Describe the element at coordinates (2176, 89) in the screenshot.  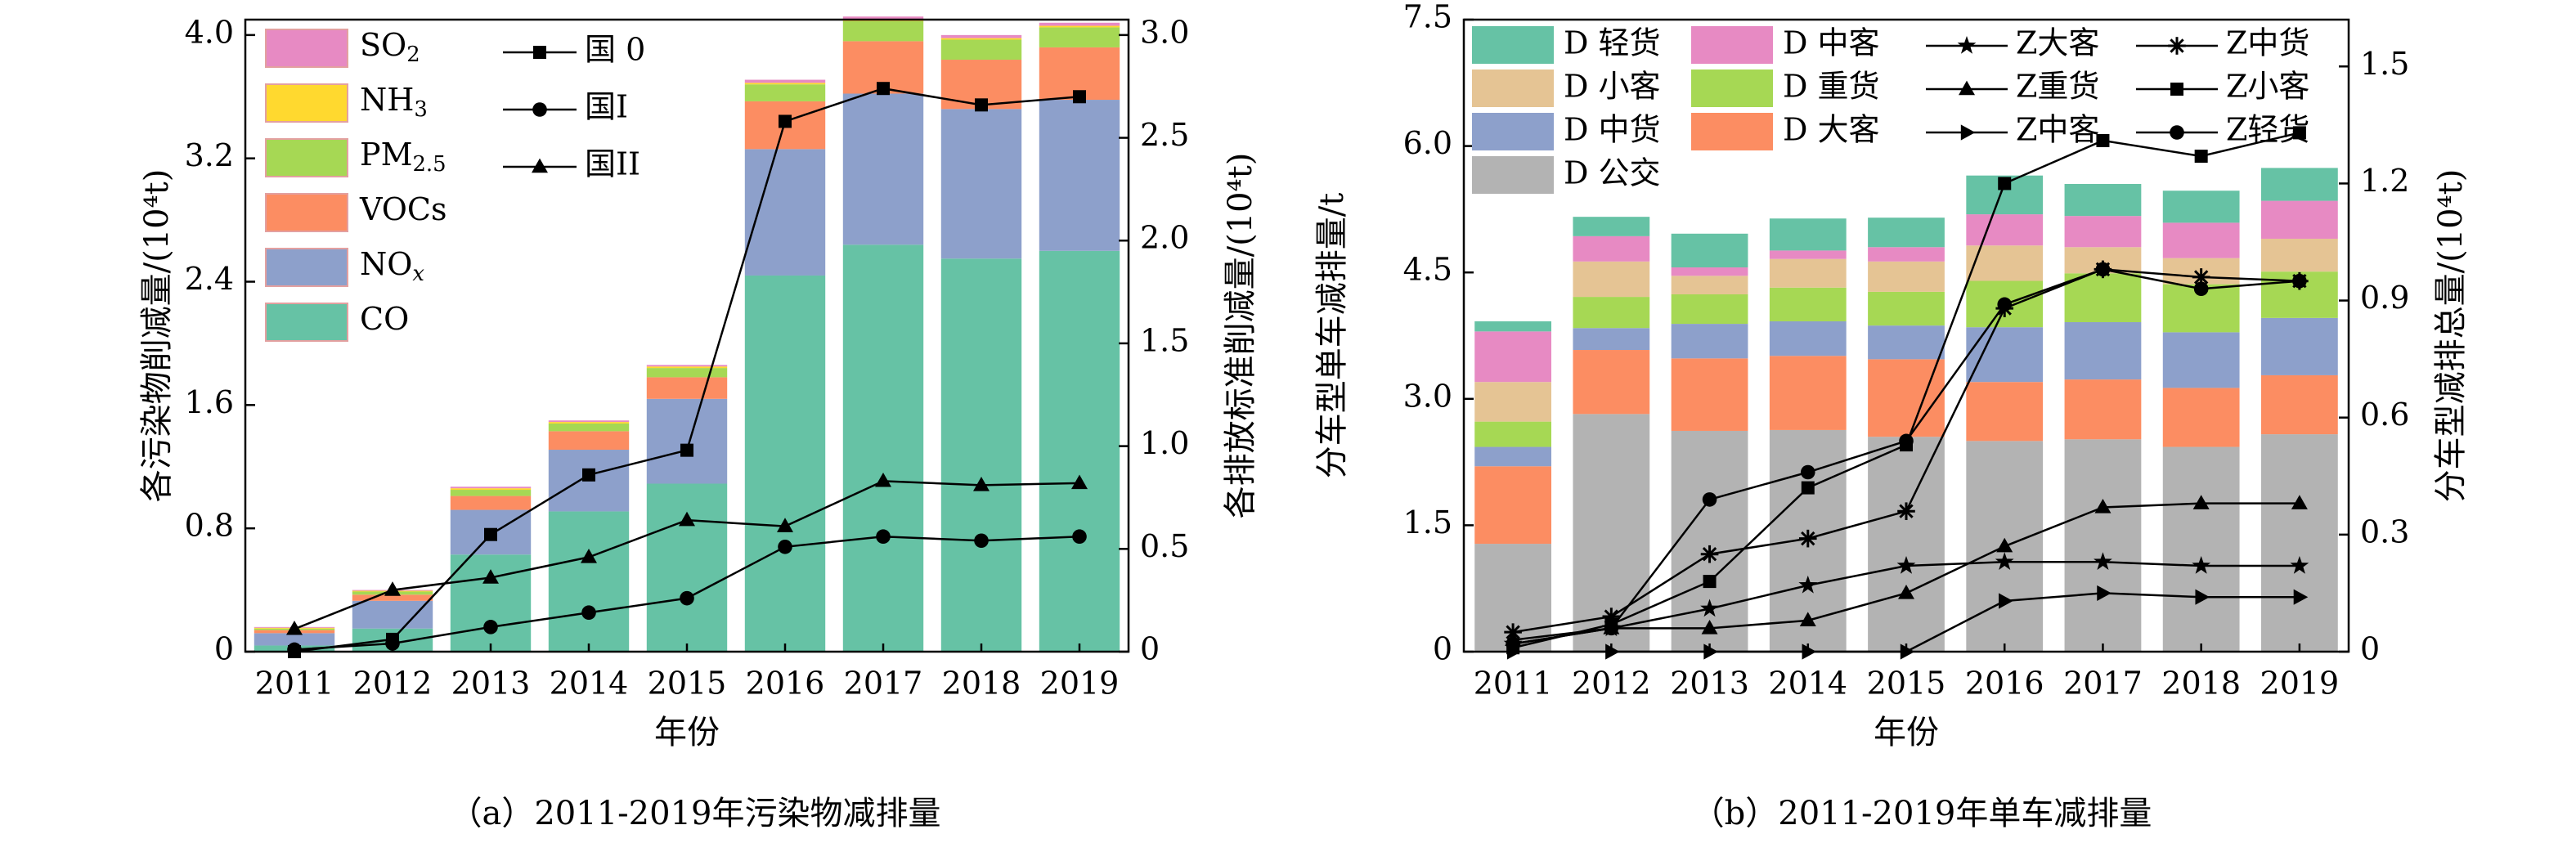
I see `legend-marker-z小客` at that location.